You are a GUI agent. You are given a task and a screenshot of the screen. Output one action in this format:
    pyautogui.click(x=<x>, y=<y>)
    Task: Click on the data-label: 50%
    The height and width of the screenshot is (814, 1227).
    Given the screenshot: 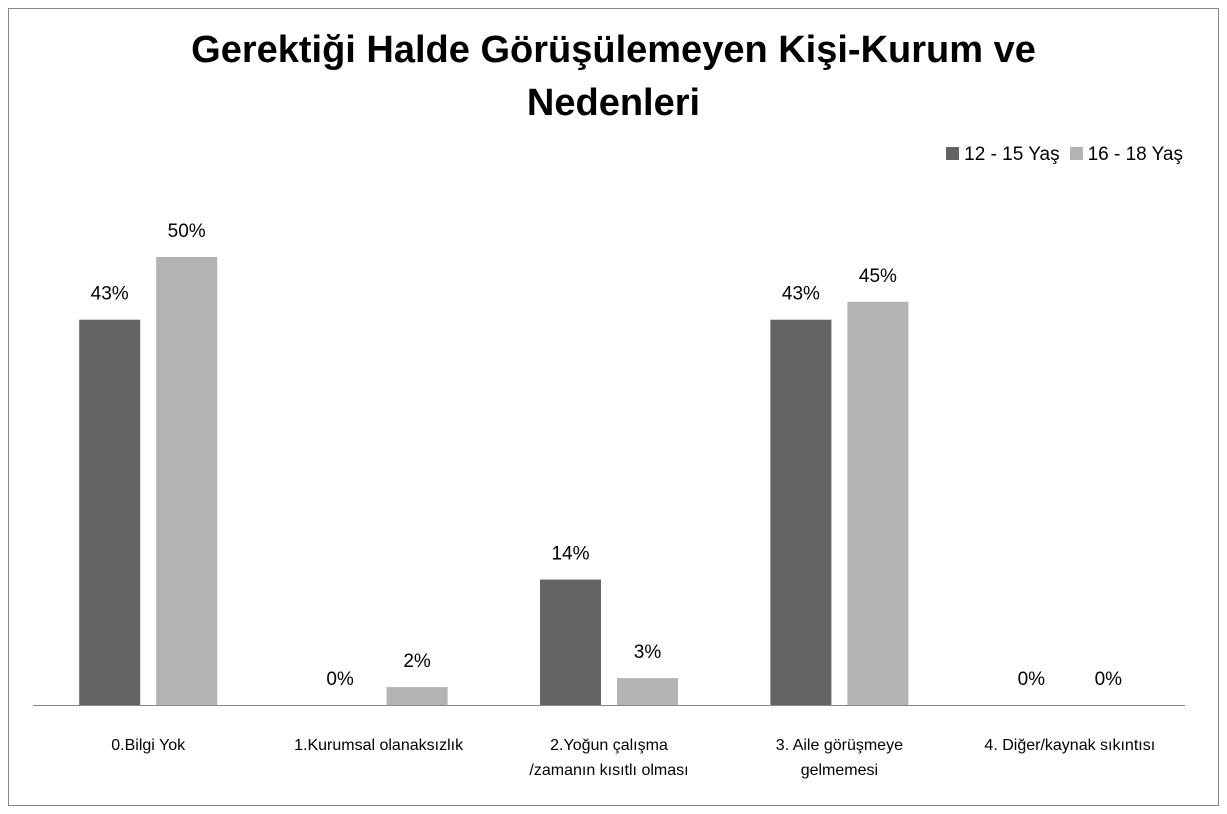 What is the action you would take?
    pyautogui.click(x=187, y=231)
    